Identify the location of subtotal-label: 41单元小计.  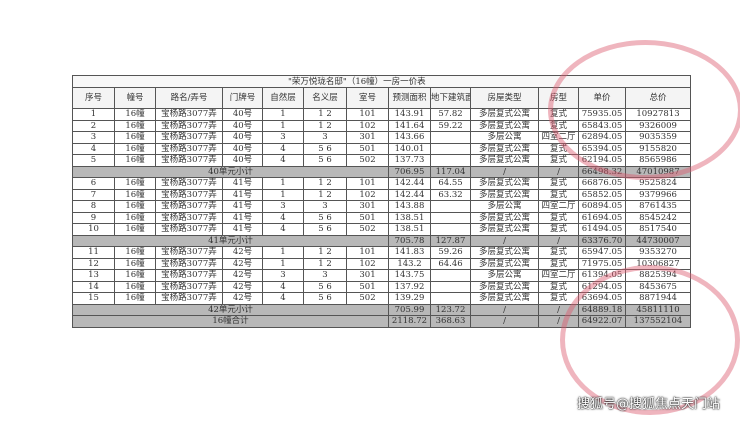
(230, 240).